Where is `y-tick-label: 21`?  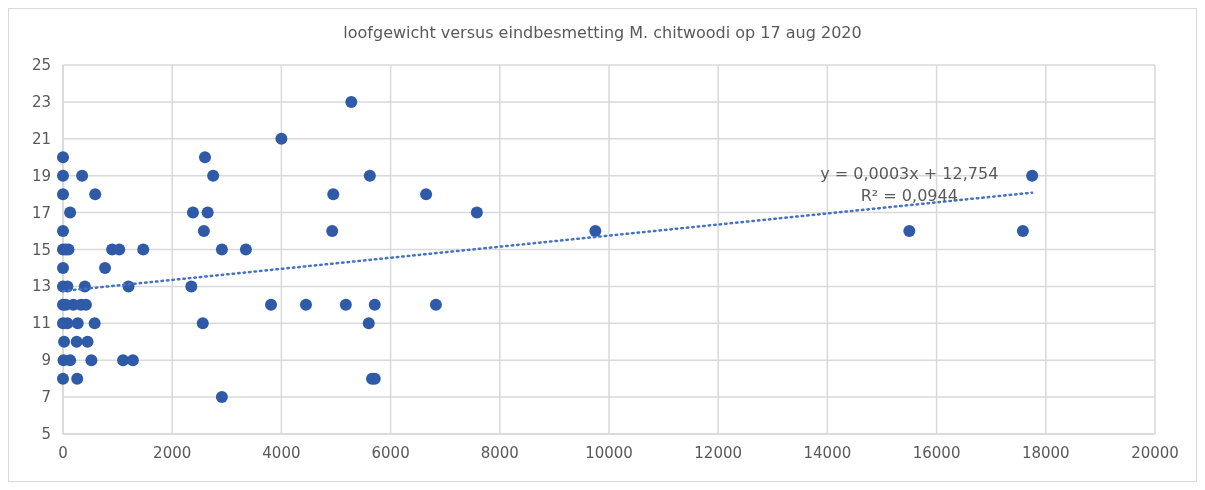
y-tick-label: 21 is located at coordinates (41, 138).